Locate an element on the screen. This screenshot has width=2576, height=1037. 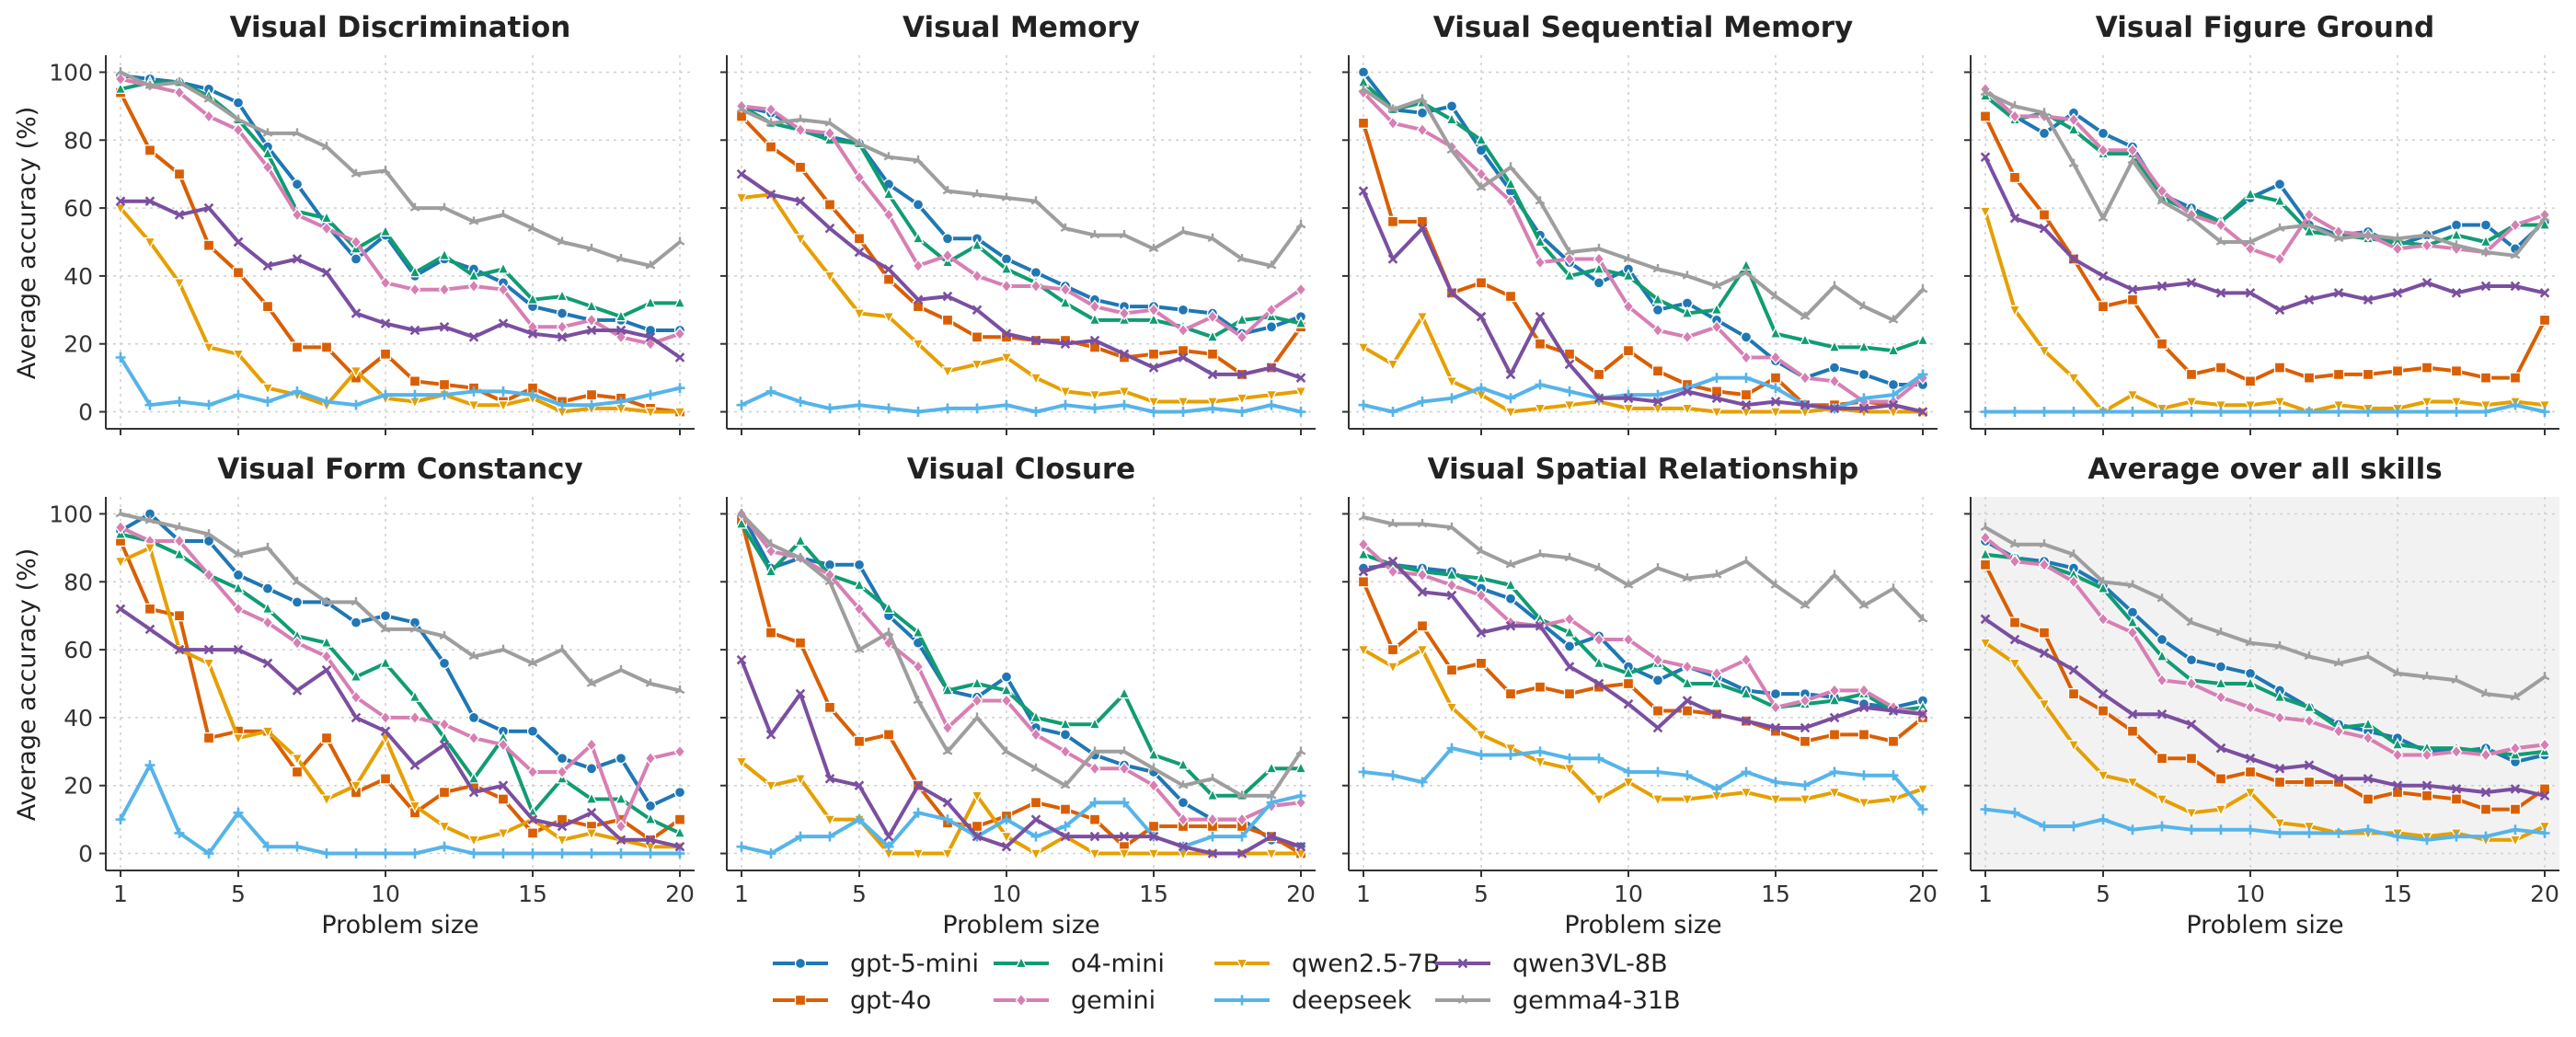
legend-label: gpt-4o is located at coordinates (890, 1000).